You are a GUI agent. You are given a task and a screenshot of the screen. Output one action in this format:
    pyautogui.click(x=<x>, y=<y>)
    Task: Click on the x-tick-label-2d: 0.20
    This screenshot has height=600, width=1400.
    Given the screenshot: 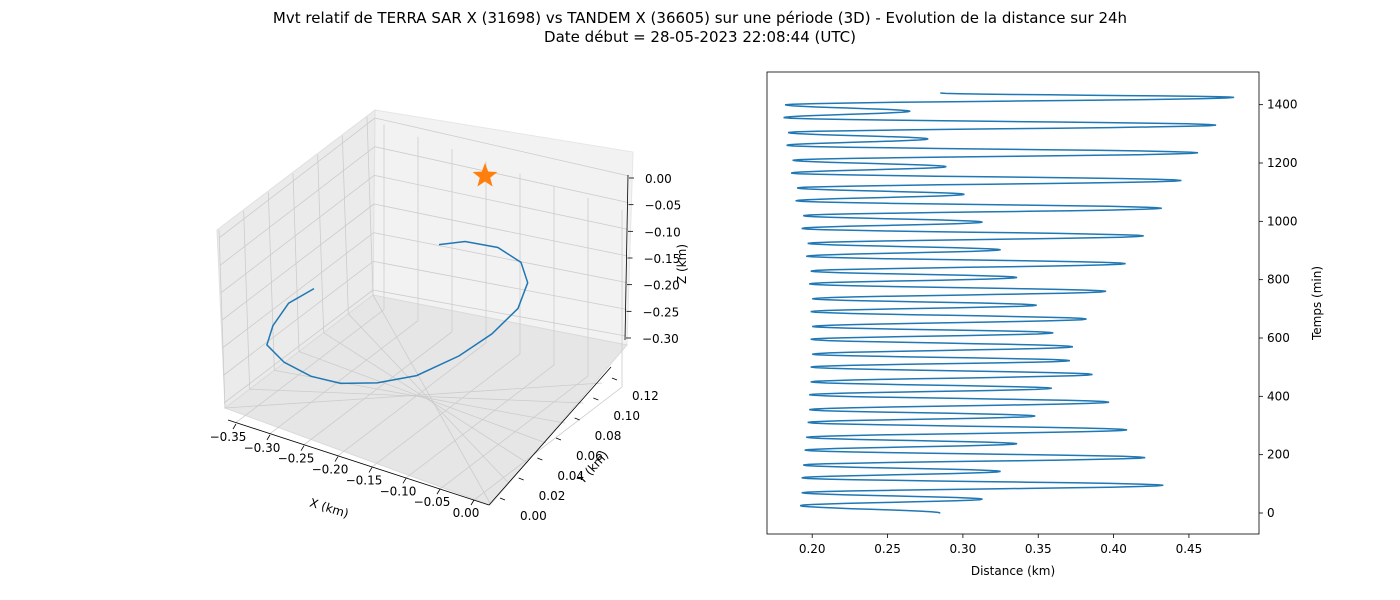 What is the action you would take?
    pyautogui.click(x=812, y=549)
    